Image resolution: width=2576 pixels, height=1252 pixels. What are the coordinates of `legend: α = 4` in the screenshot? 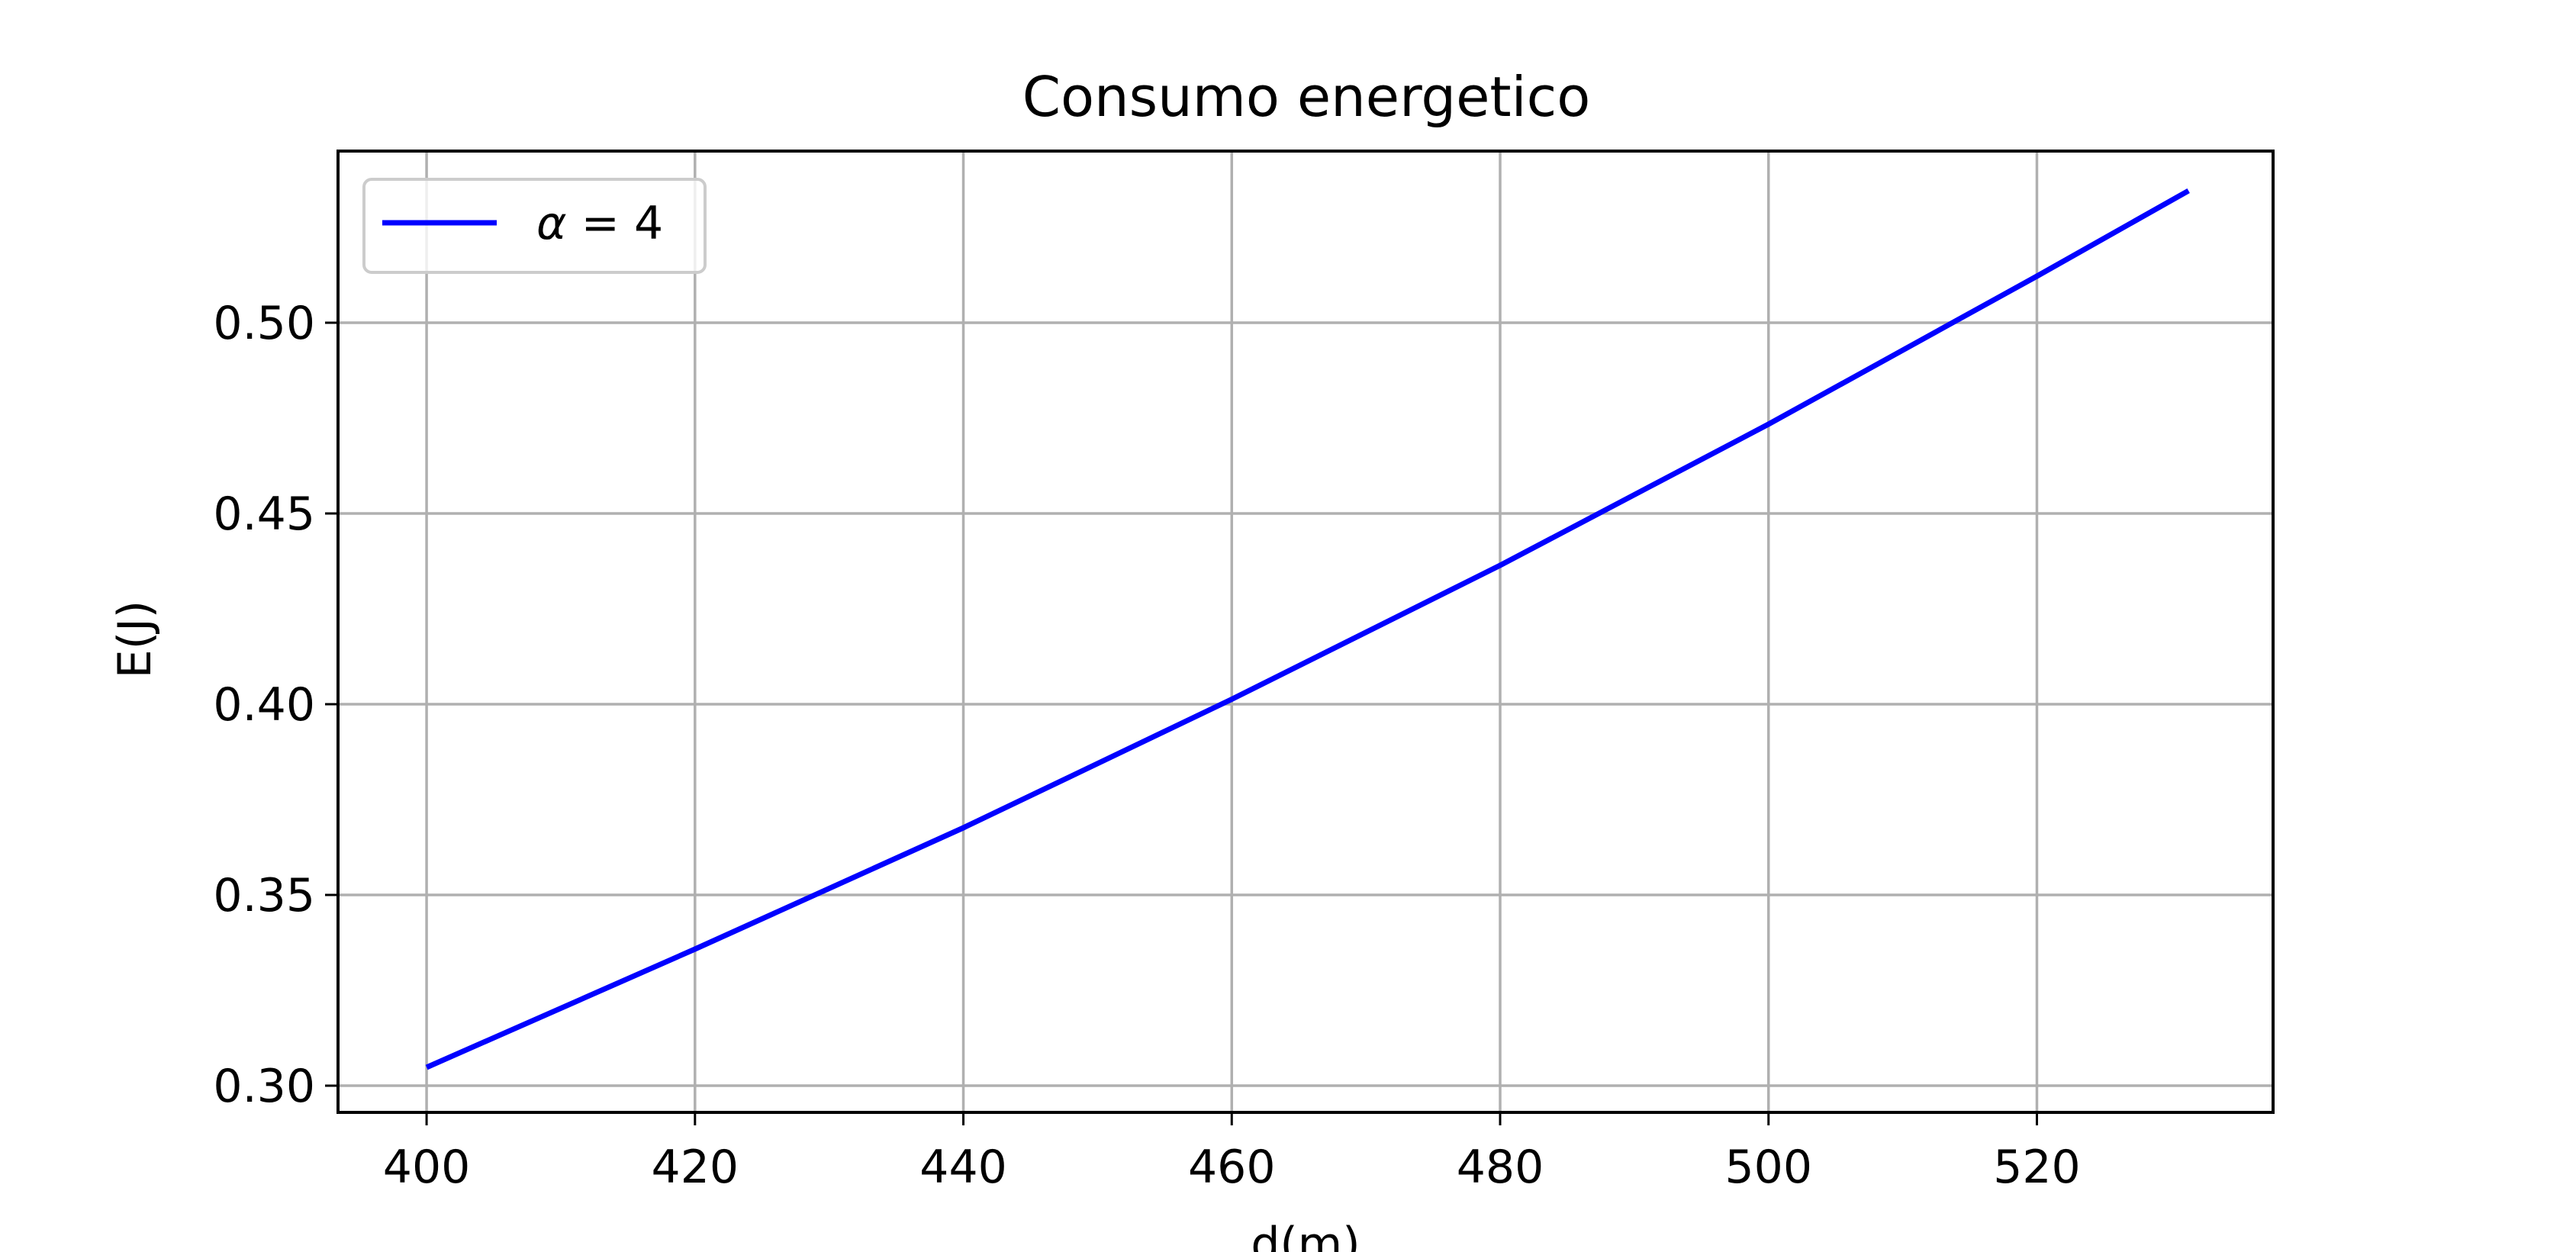 It's located at (534, 226).